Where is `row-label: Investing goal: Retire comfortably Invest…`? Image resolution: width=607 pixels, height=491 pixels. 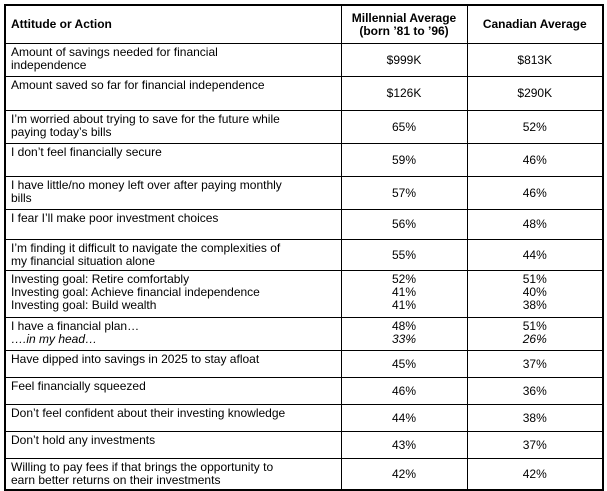
row-label: Investing goal: Retire comfortably Invest… is located at coordinates (173, 294).